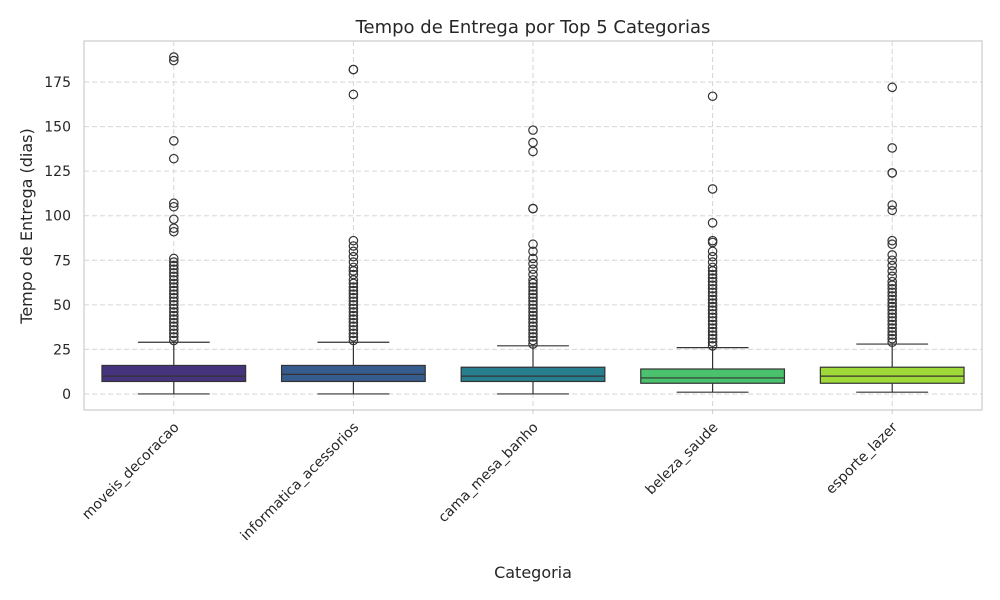 The image size is (1000, 600). I want to click on y-tick-label: 0, so click(66, 395).